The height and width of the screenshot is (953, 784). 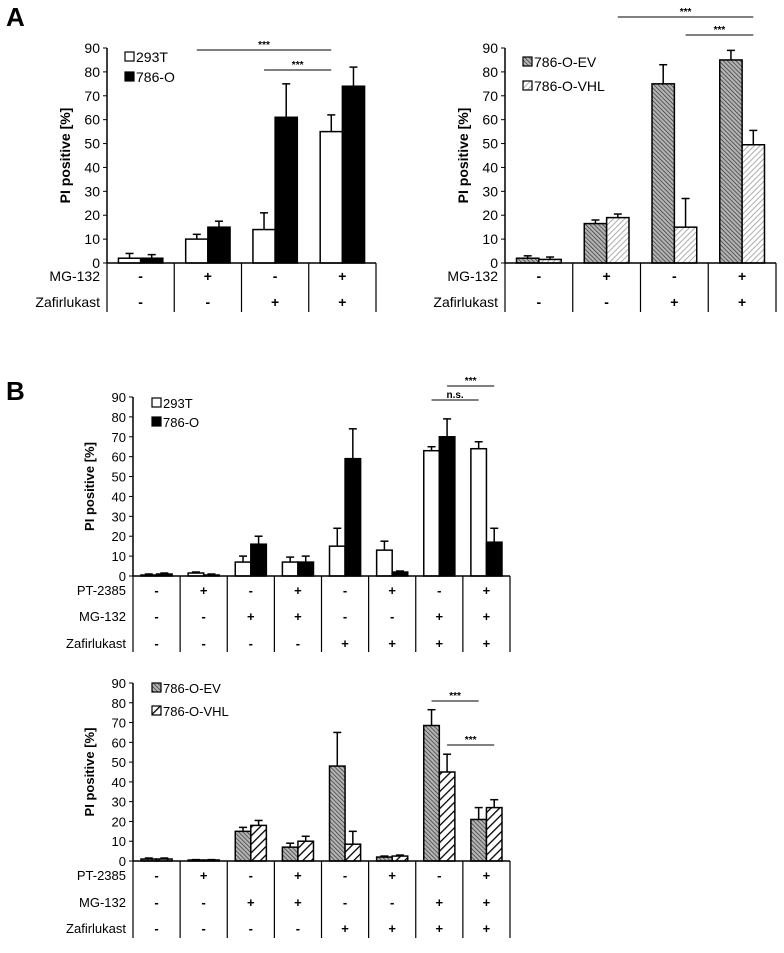 I want to click on condition-label: PT-2385, so click(x=101, y=590).